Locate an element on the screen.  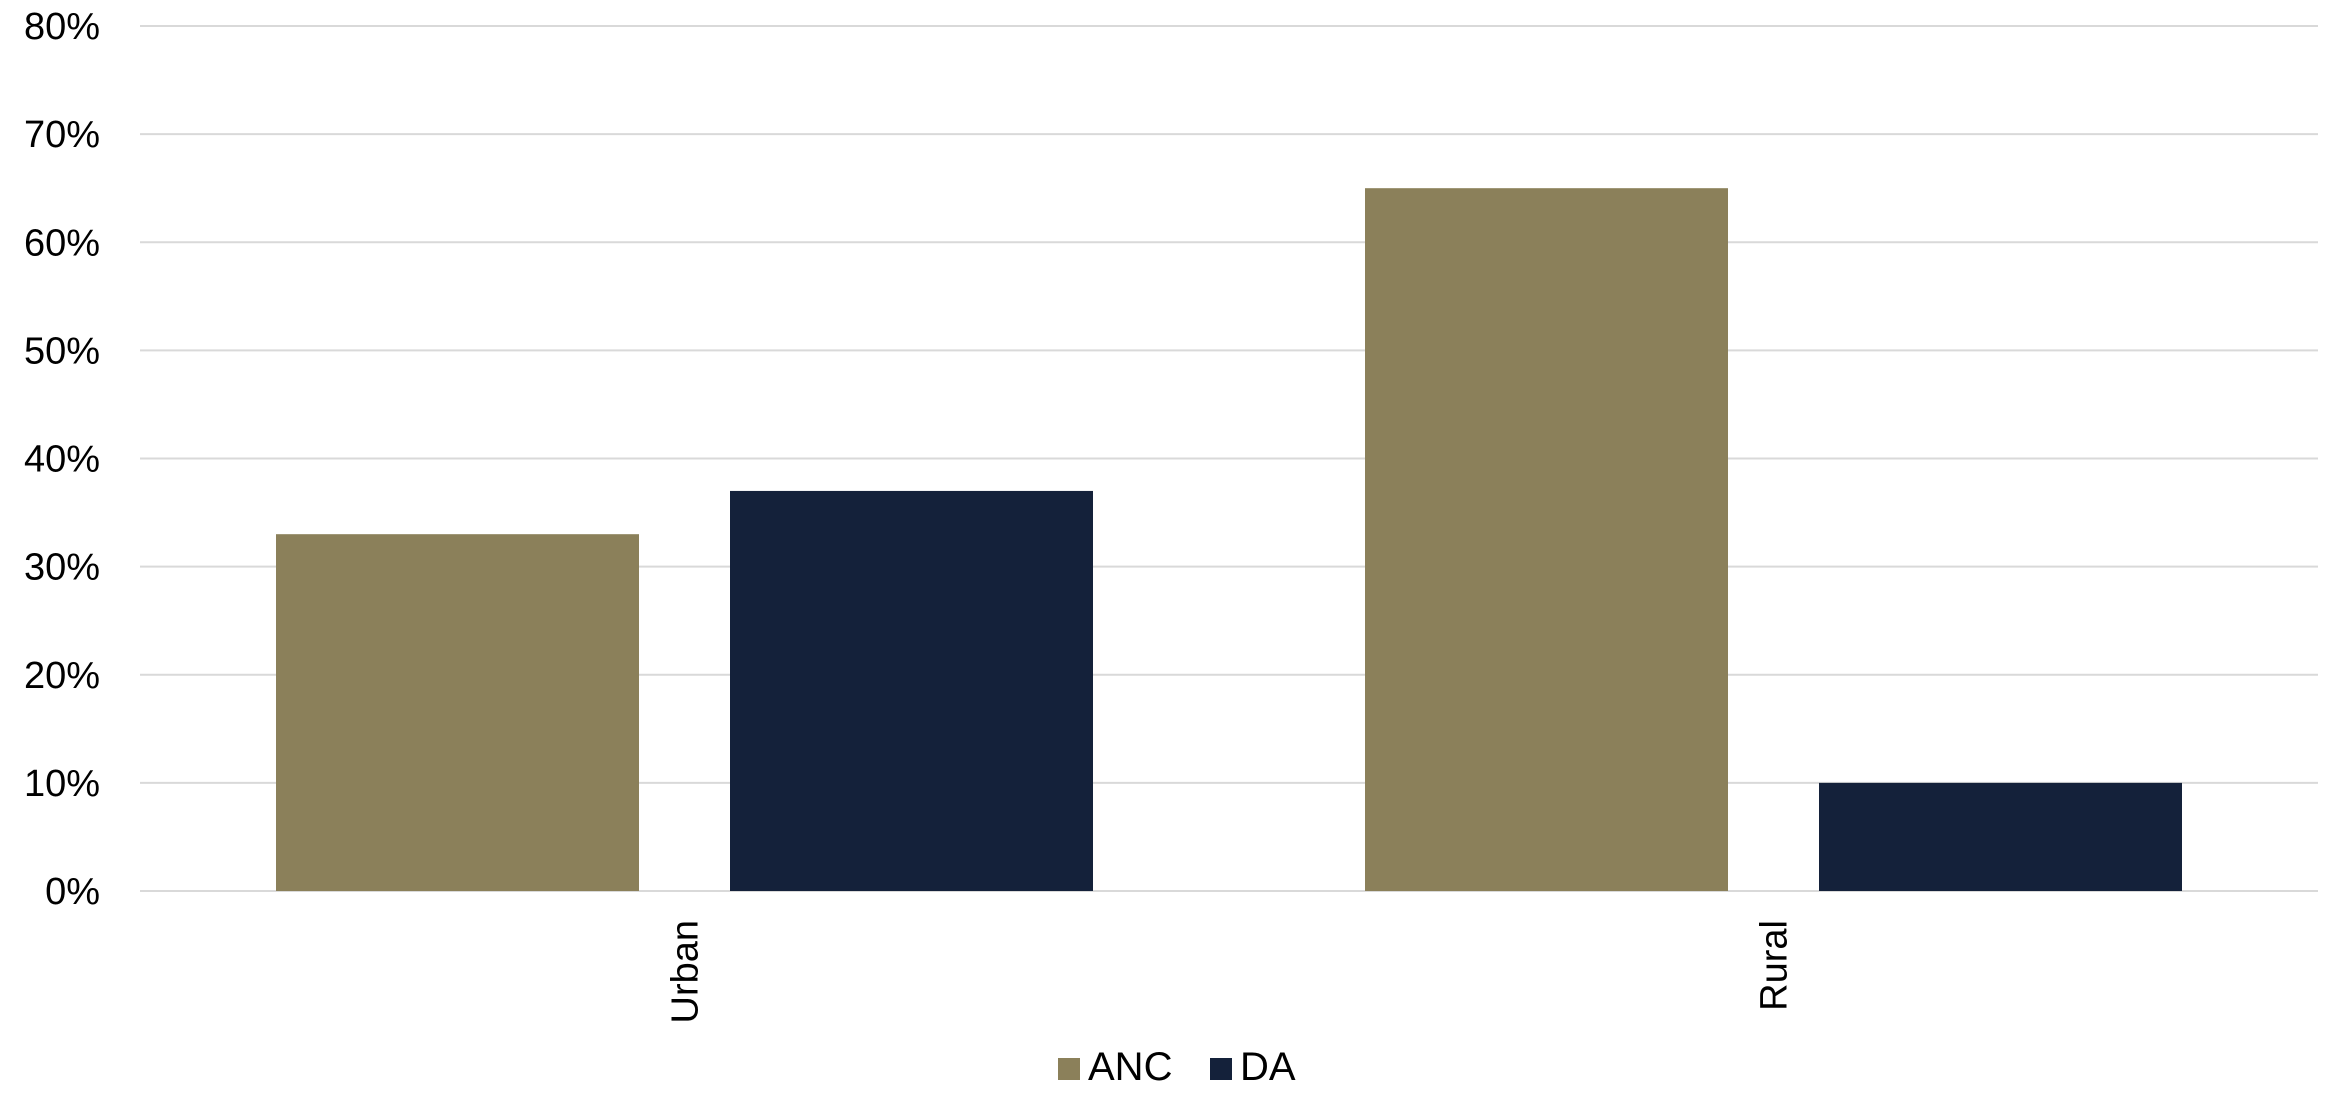
y-tick-label: 40% is located at coordinates (62, 460).